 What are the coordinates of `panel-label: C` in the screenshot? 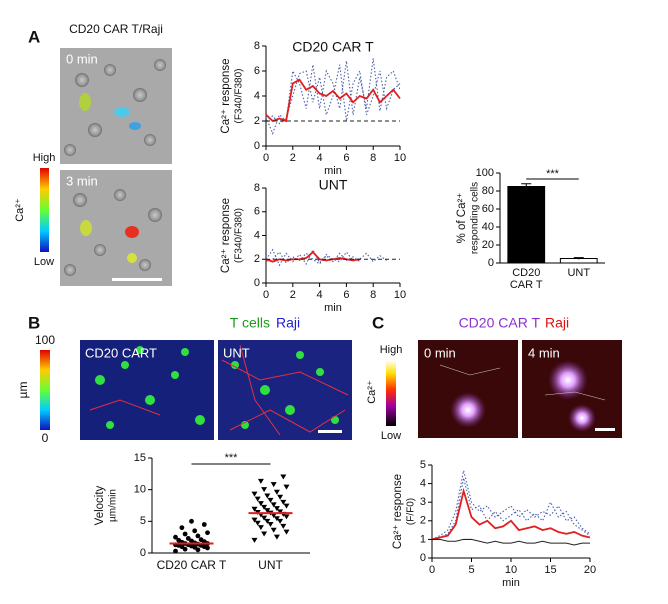 It's located at (378, 322).